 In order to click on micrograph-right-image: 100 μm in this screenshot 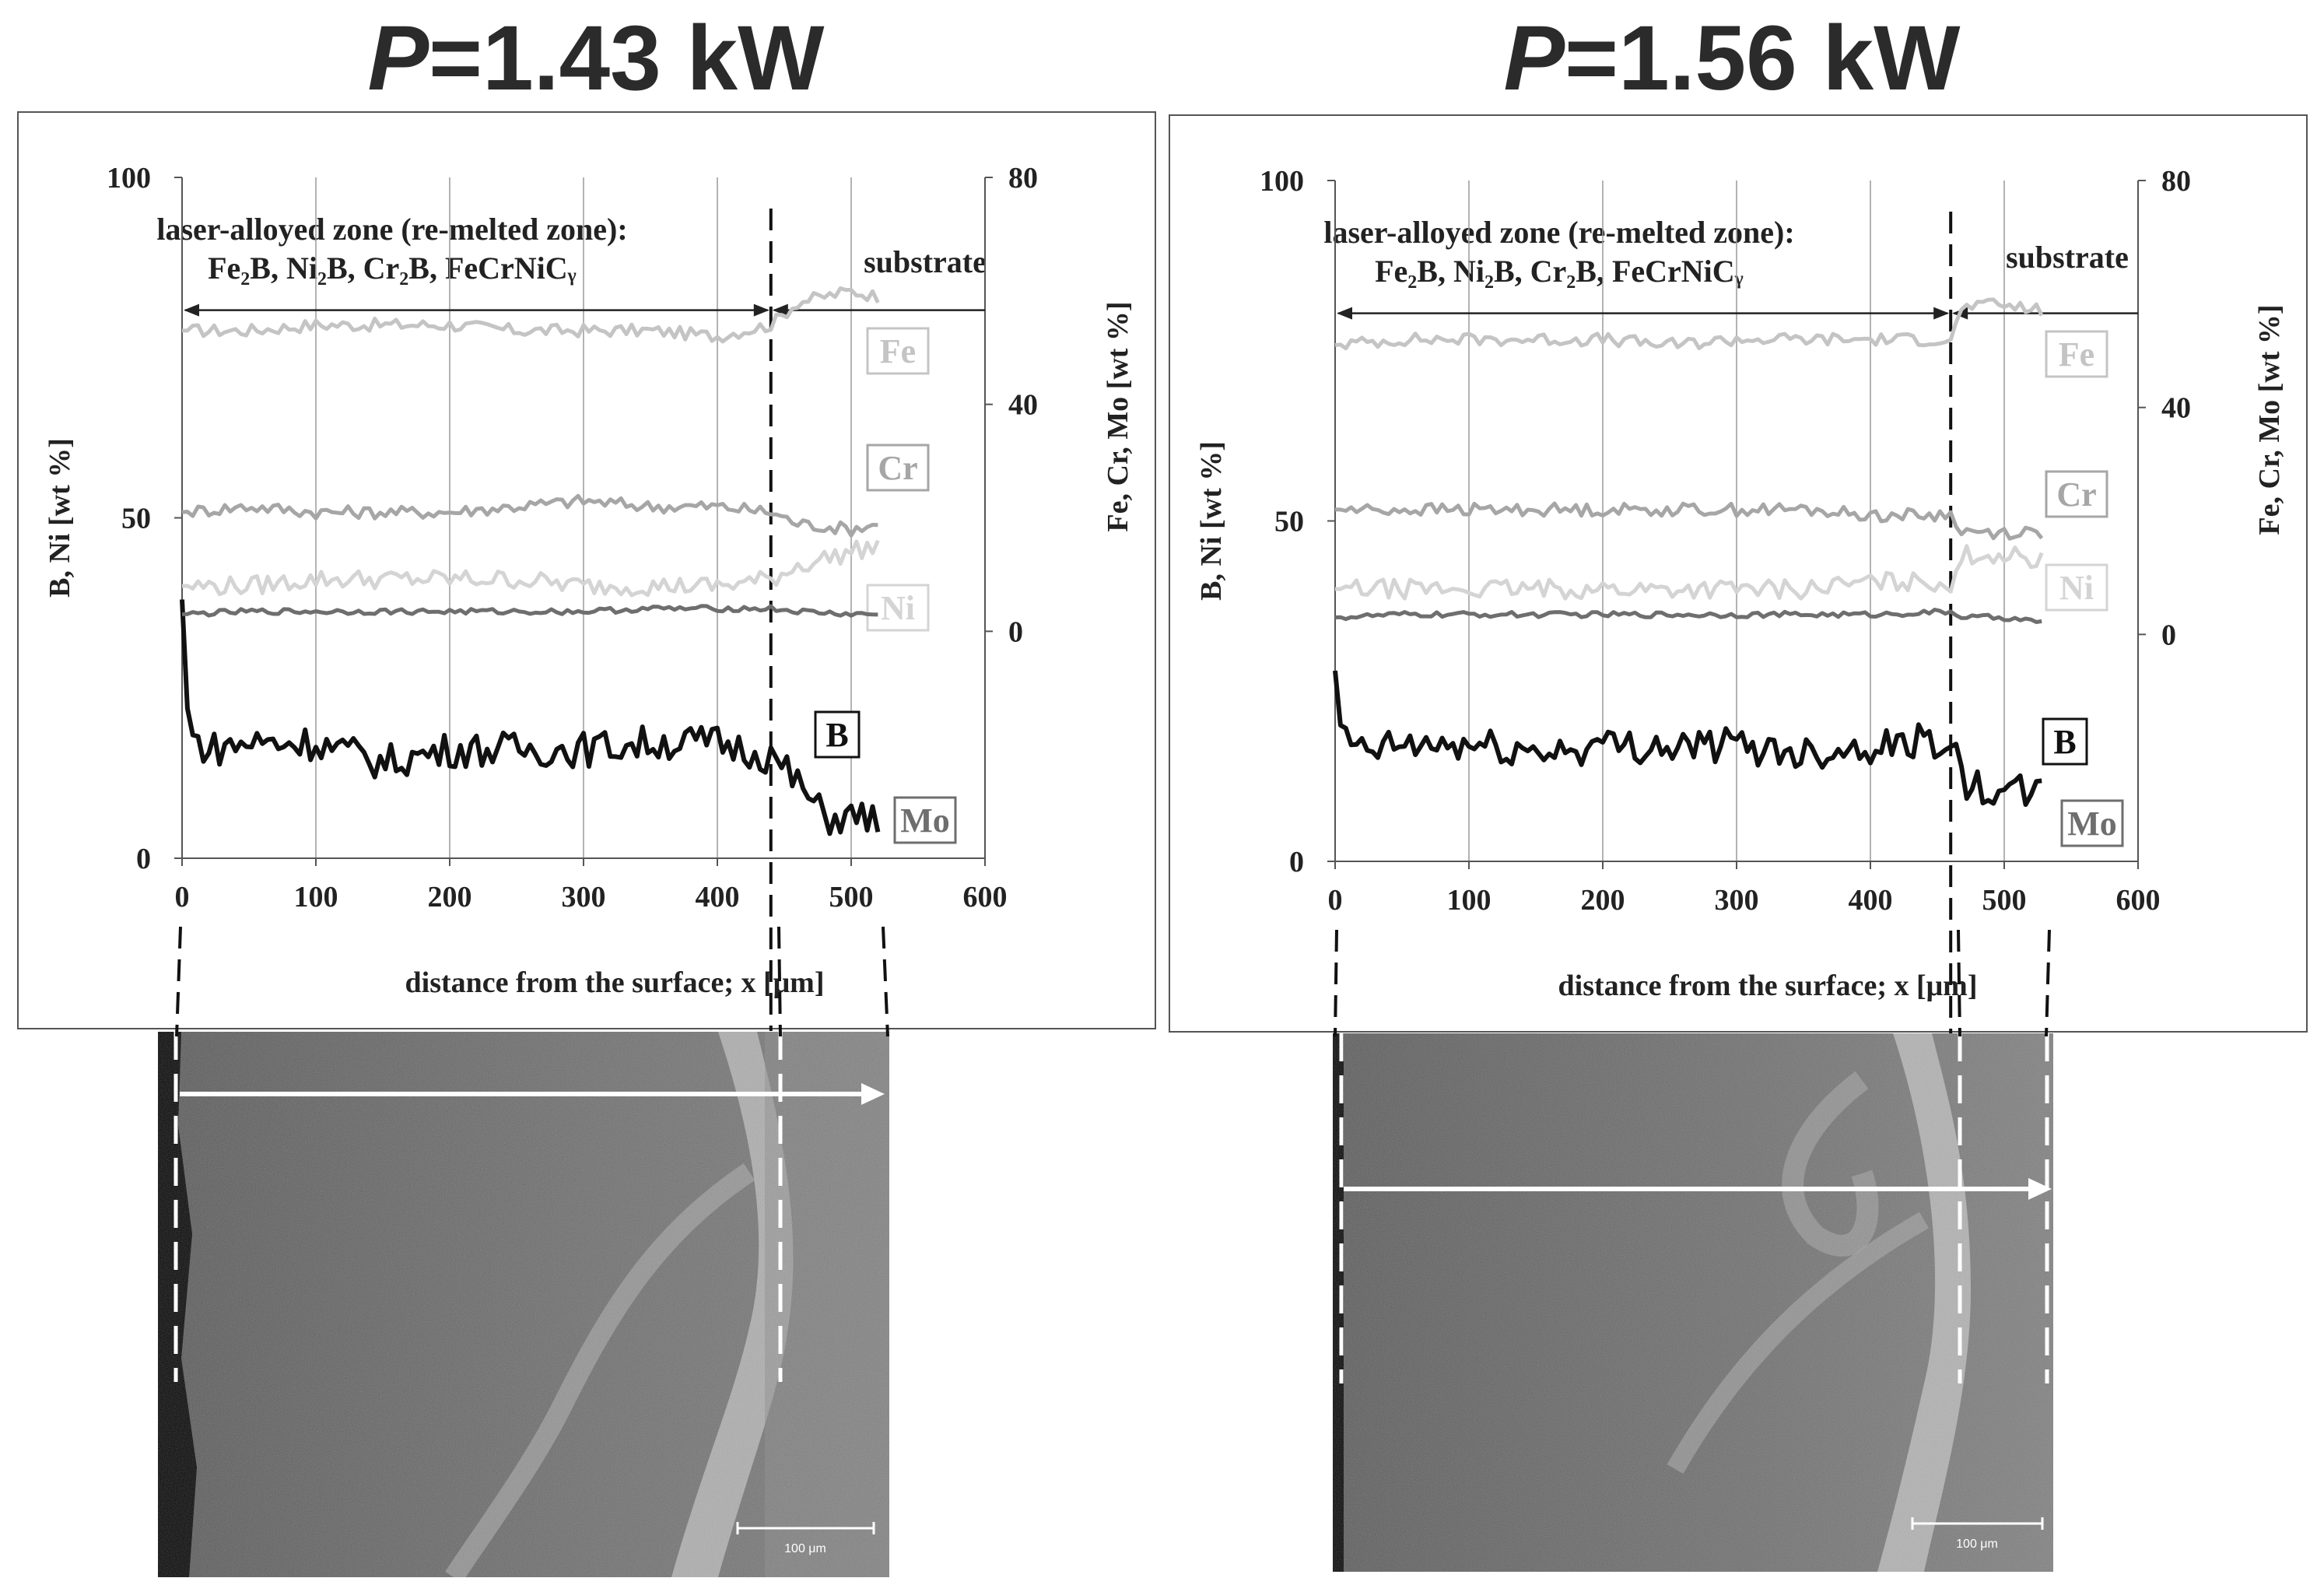, I will do `click(1693, 1302)`.